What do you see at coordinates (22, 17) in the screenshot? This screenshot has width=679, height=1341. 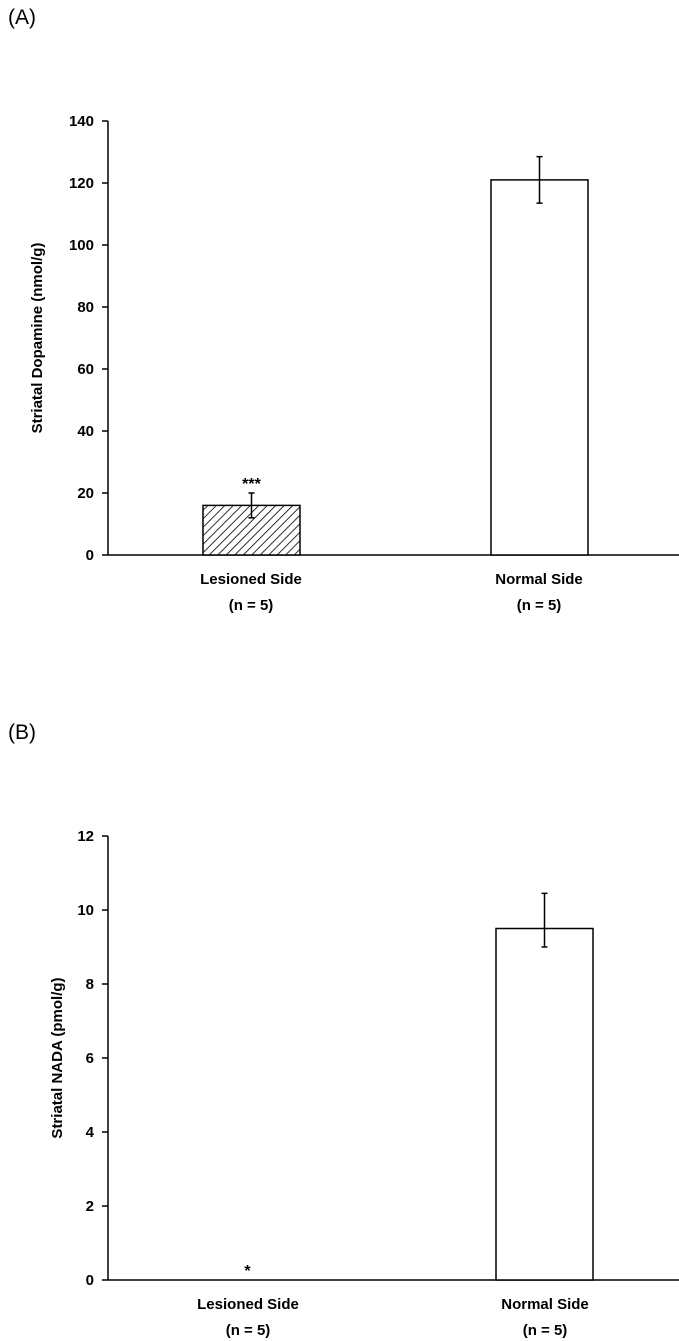 I see `panel-label-a: (A)` at bounding box center [22, 17].